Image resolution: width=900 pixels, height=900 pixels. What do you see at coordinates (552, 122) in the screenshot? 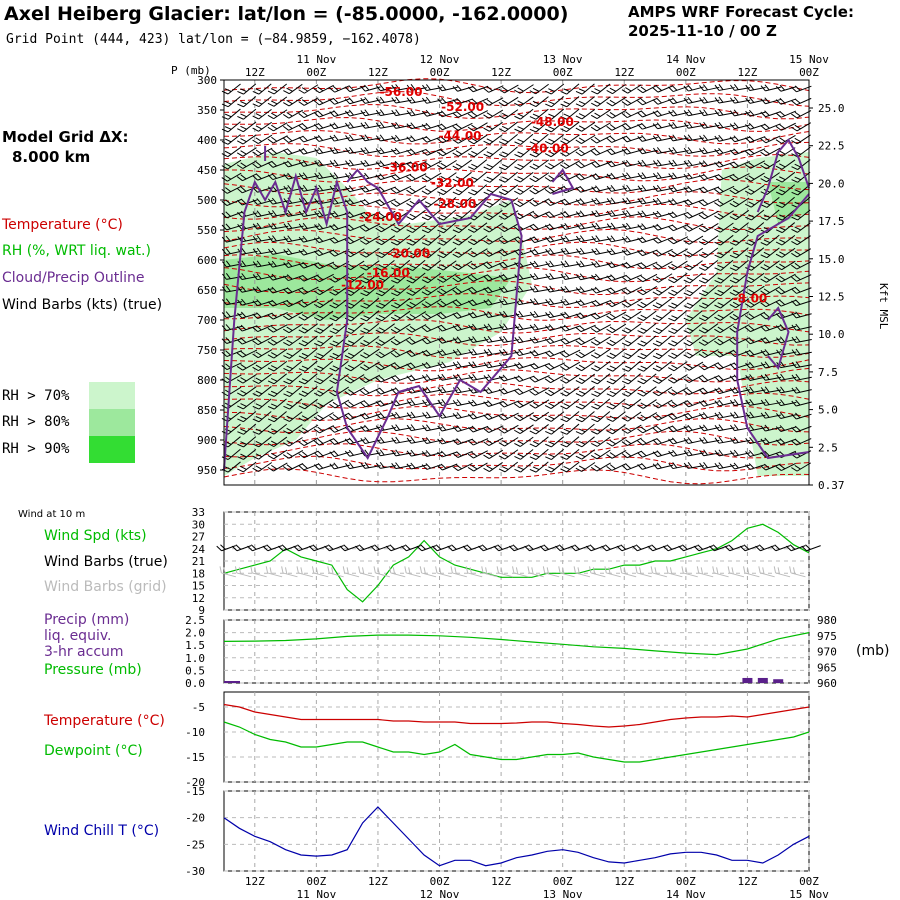
I see `isotherm-label: -48.00` at bounding box center [552, 122].